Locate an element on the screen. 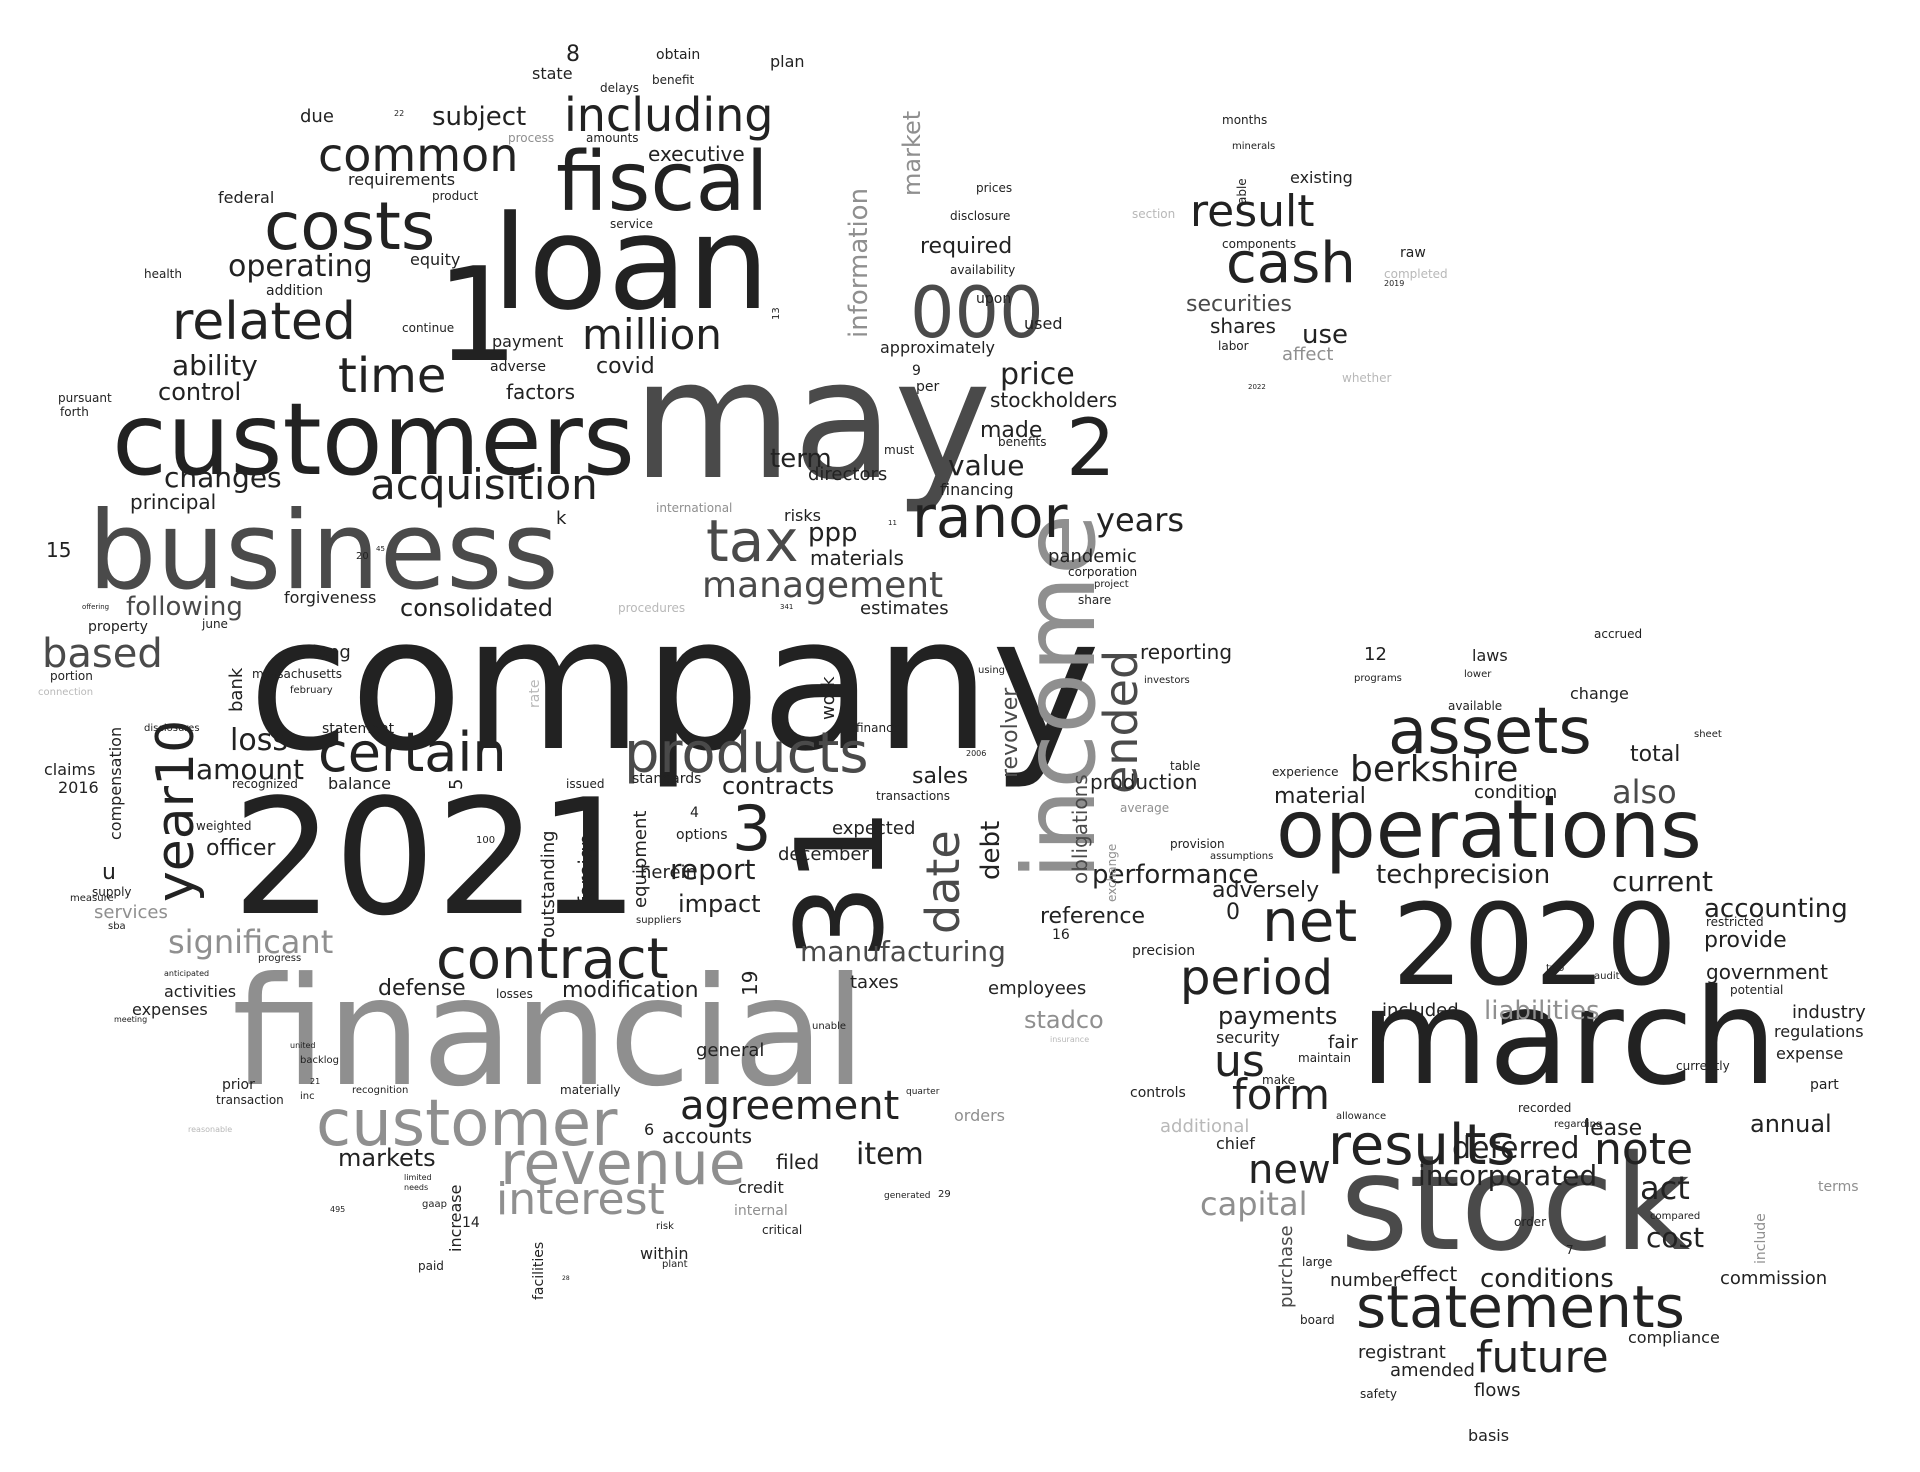 The height and width of the screenshot is (1472, 1920). word-amended: amended is located at coordinates (1432, 1370).